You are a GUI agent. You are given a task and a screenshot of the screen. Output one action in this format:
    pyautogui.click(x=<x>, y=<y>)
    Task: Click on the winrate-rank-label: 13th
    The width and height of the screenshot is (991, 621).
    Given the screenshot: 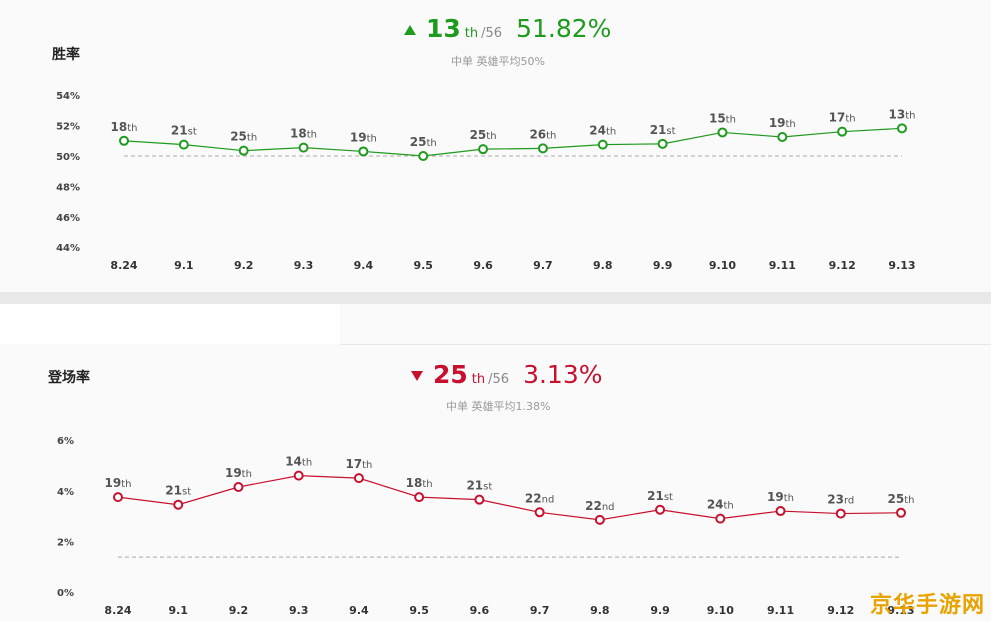 What is the action you would take?
    pyautogui.click(x=902, y=114)
    